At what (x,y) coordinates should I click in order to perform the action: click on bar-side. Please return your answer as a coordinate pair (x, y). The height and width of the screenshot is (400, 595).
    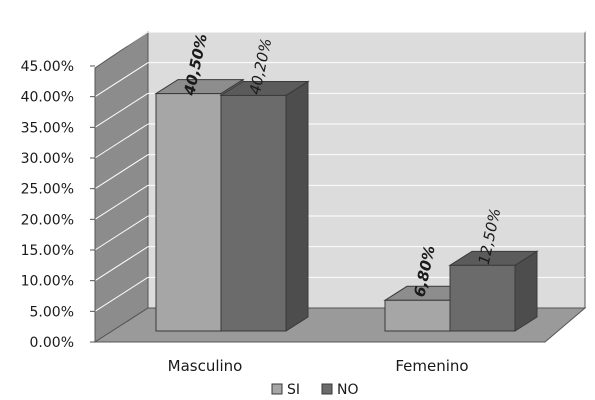
    Looking at the image, I should click on (297, 206).